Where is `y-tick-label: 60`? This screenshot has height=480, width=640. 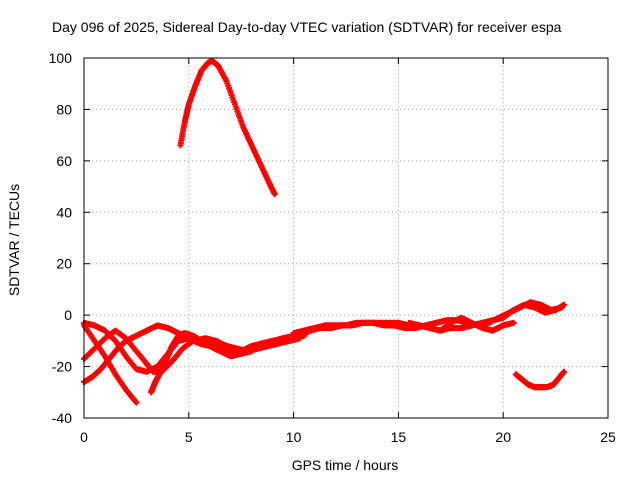
y-tick-label: 60 is located at coordinates (64, 161).